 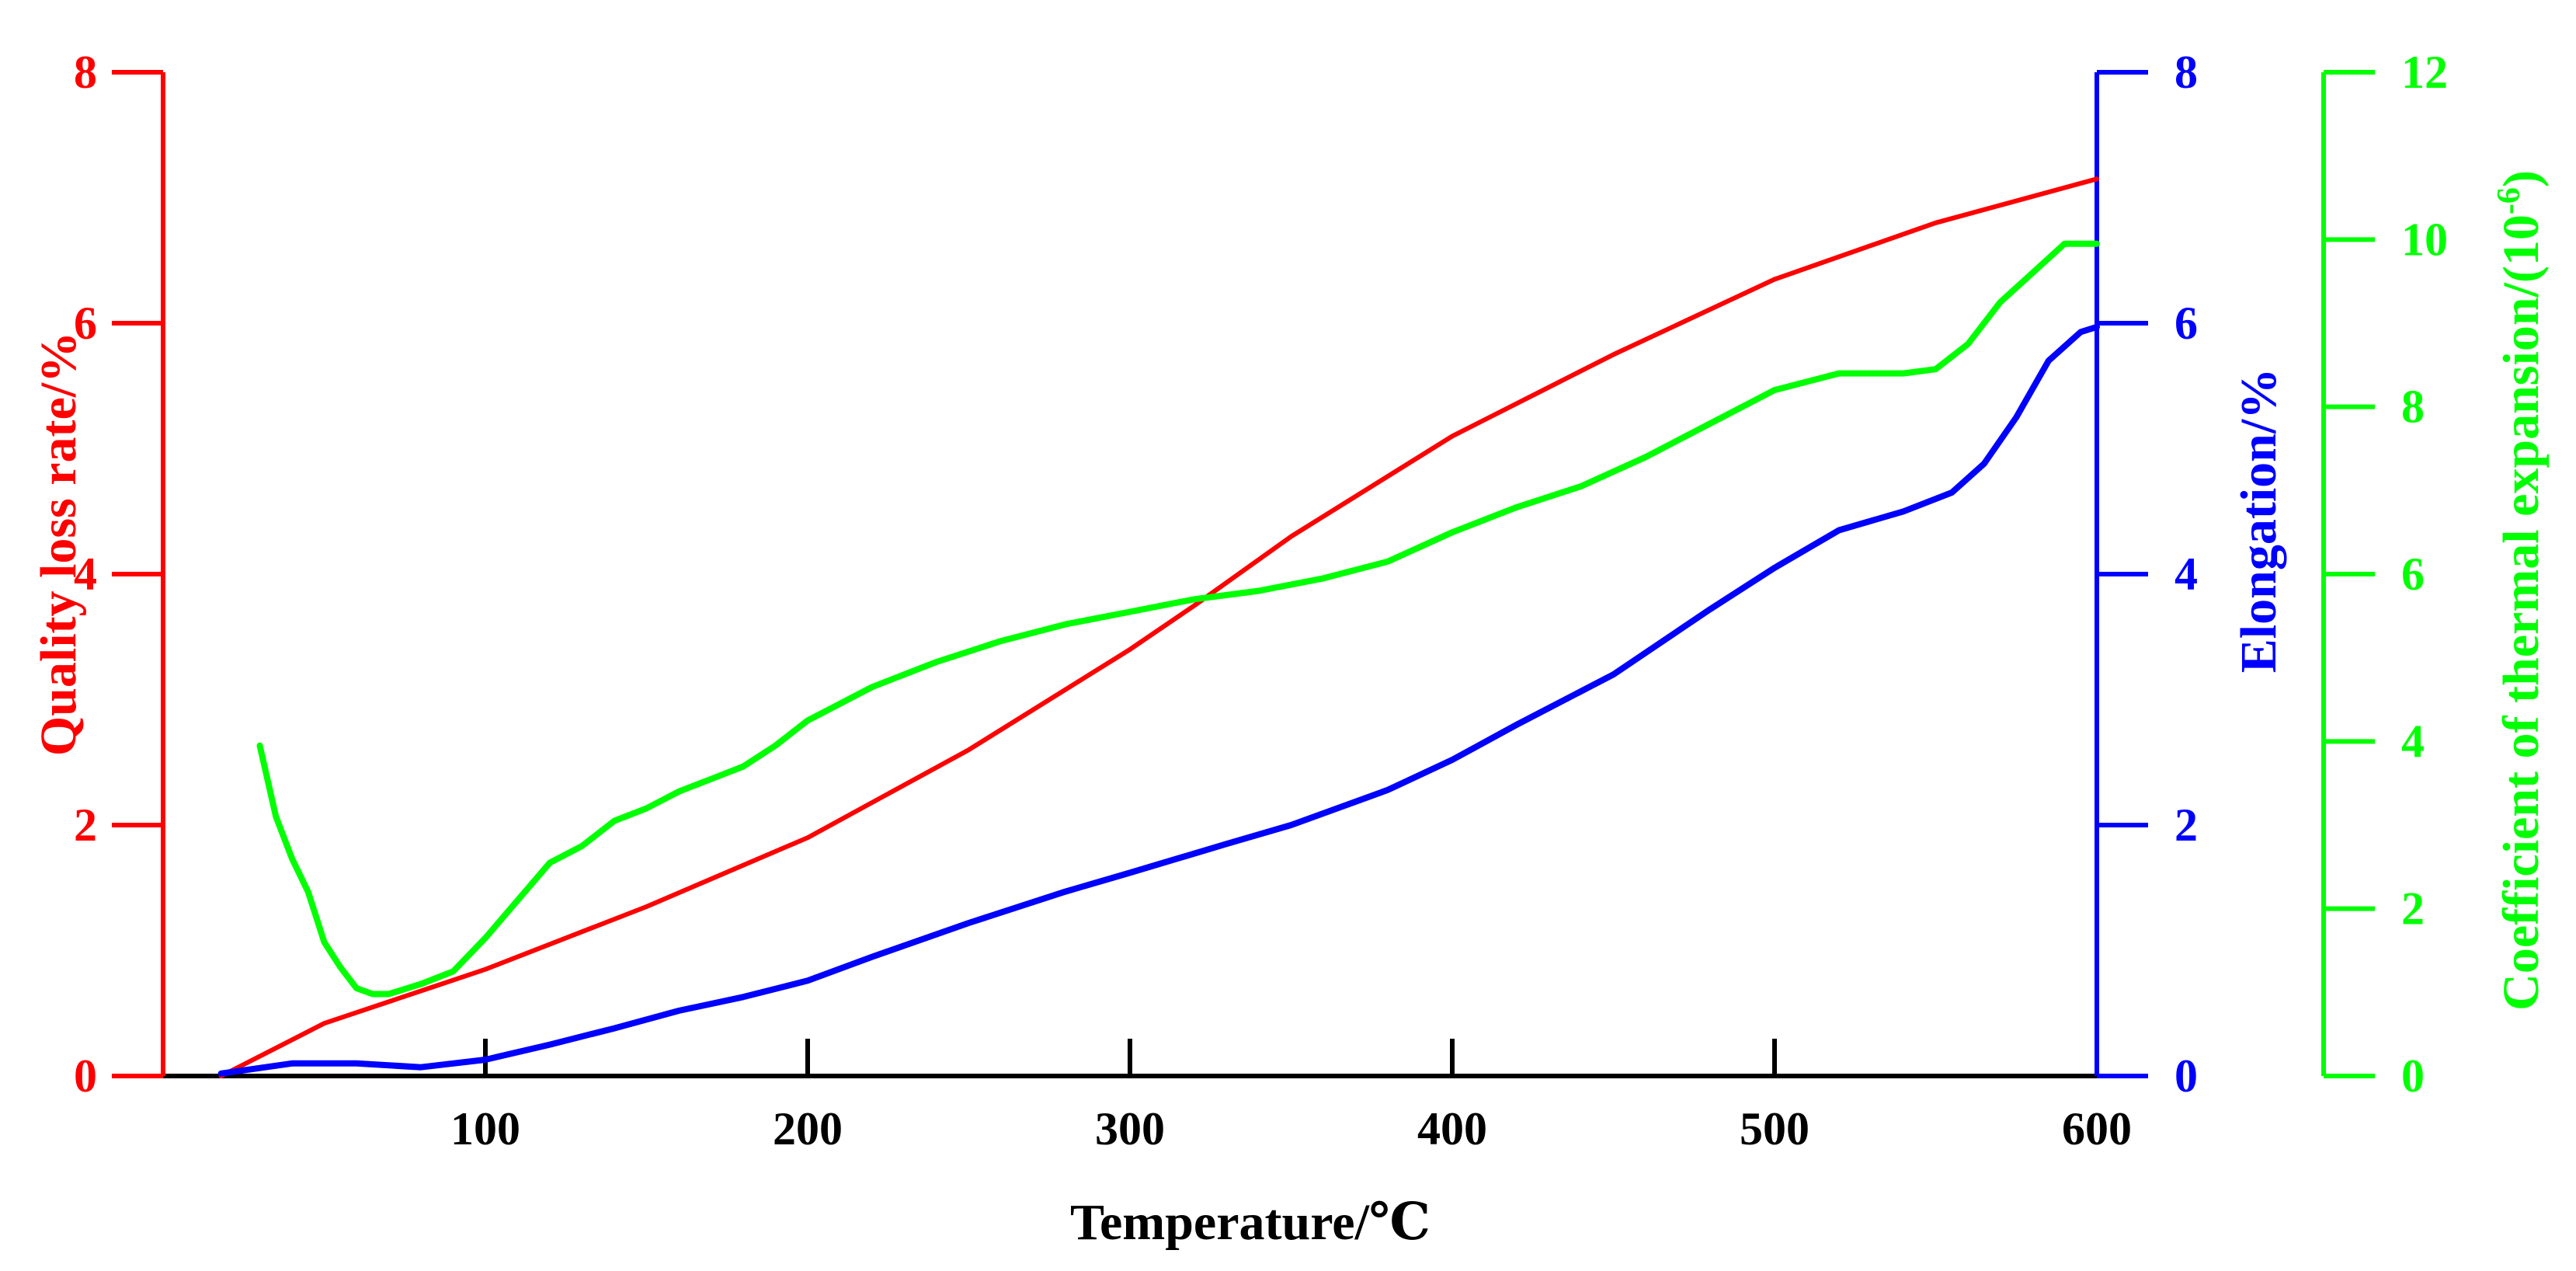 What do you see at coordinates (1452, 1128) in the screenshot?
I see `x-tick-label: 400` at bounding box center [1452, 1128].